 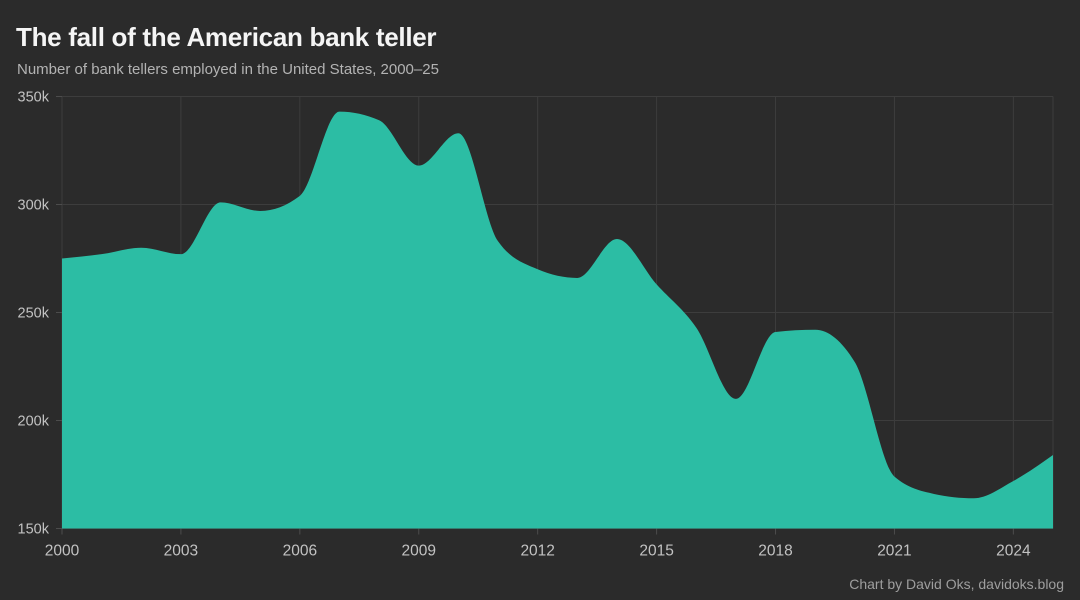 What do you see at coordinates (34, 206) in the screenshot?
I see `y-axis-label: 300k` at bounding box center [34, 206].